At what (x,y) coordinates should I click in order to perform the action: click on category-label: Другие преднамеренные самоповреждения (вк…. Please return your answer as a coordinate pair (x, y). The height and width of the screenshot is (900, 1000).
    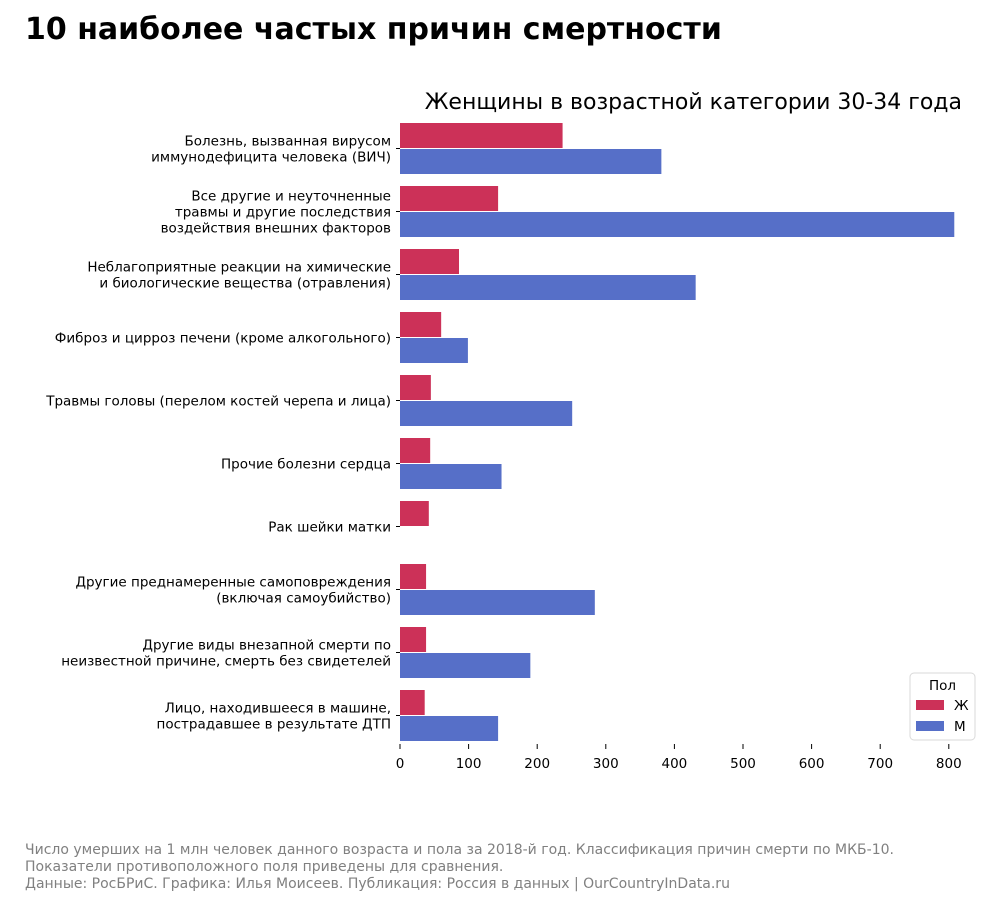
    Looking at the image, I should click on (233, 591).